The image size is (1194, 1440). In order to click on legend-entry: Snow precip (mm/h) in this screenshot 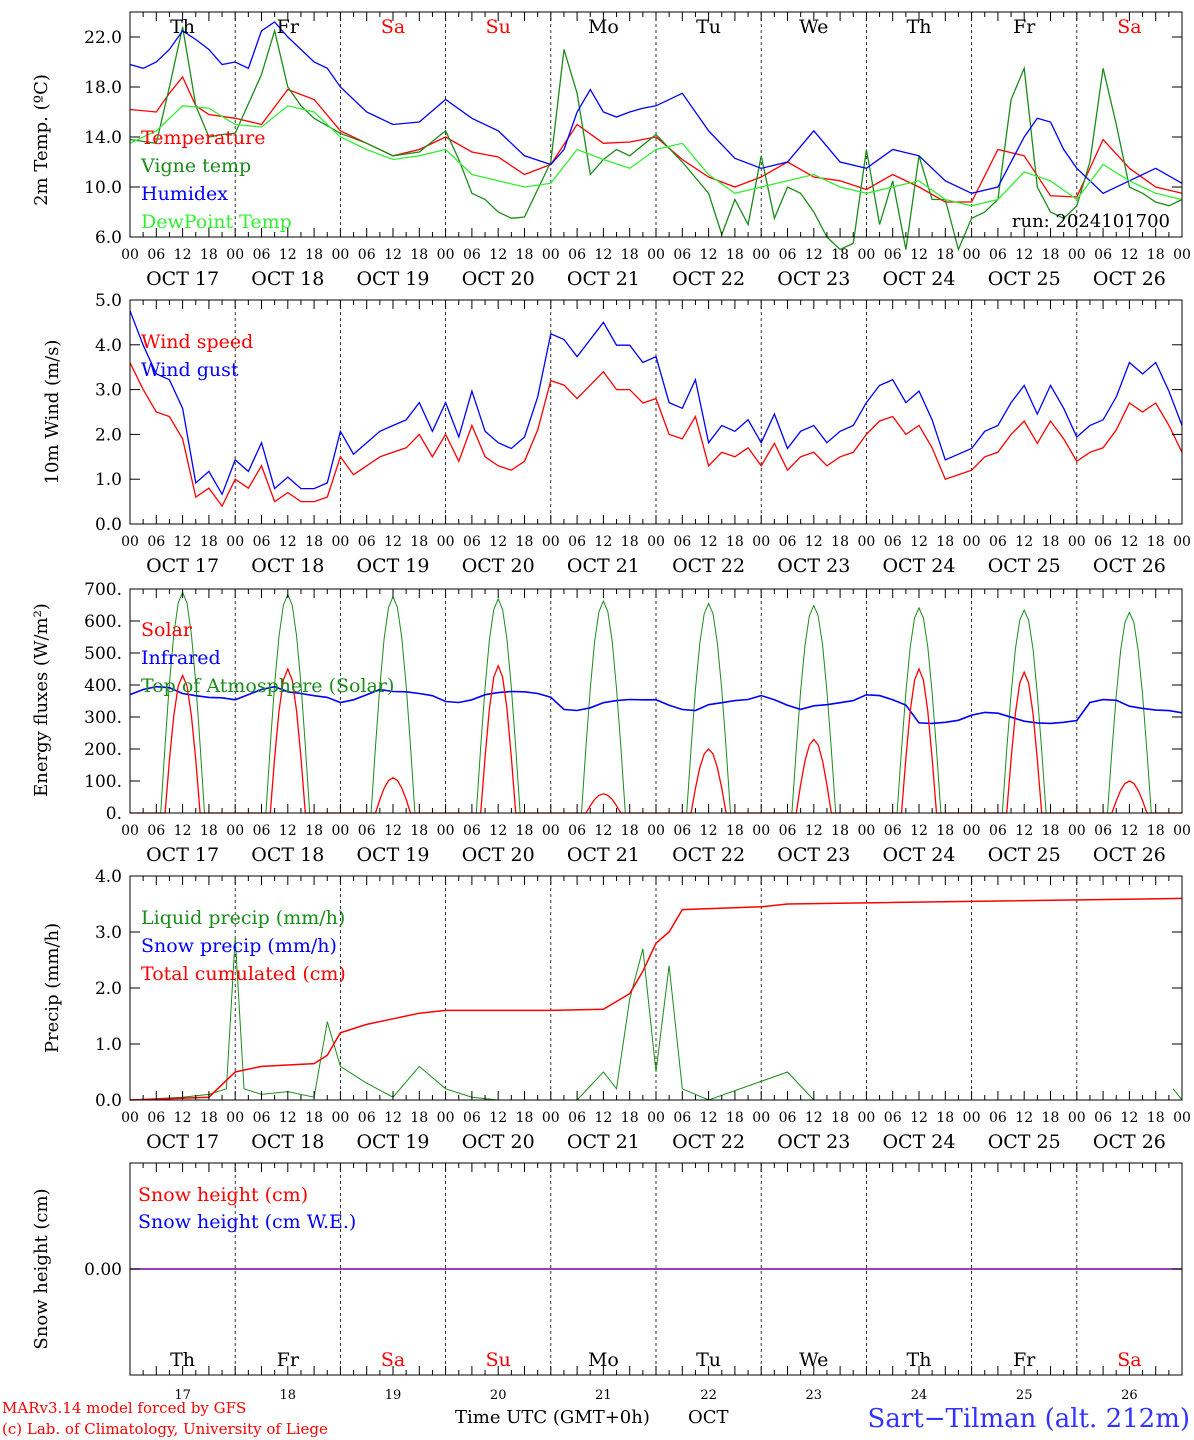, I will do `click(239, 946)`.